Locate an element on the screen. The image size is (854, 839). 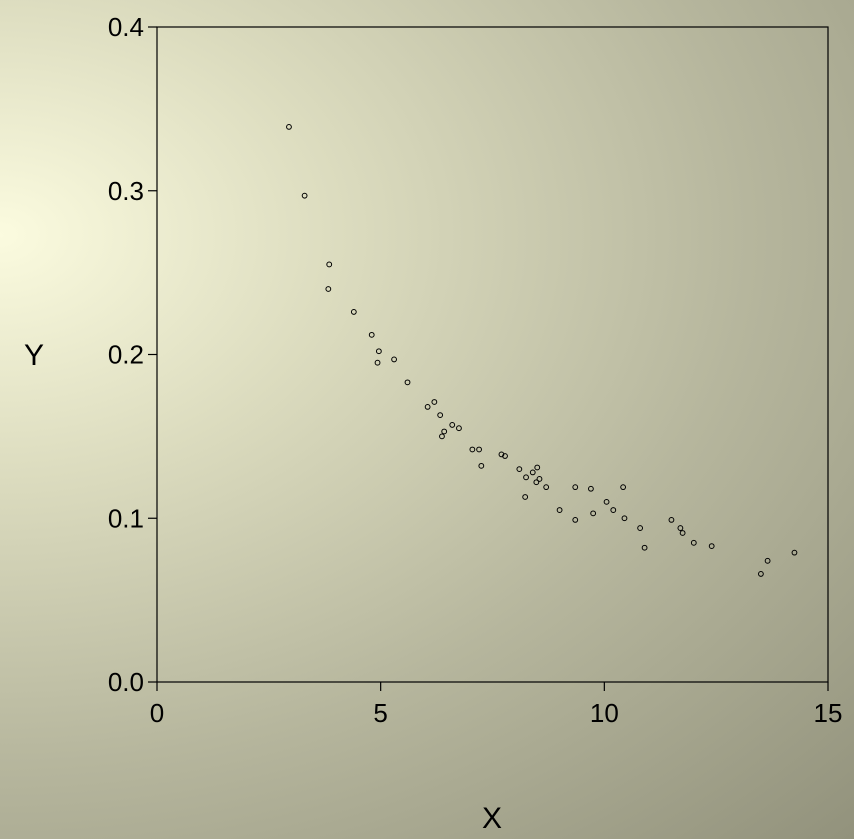
y-tick-label: 0.0 is located at coordinates (126, 682).